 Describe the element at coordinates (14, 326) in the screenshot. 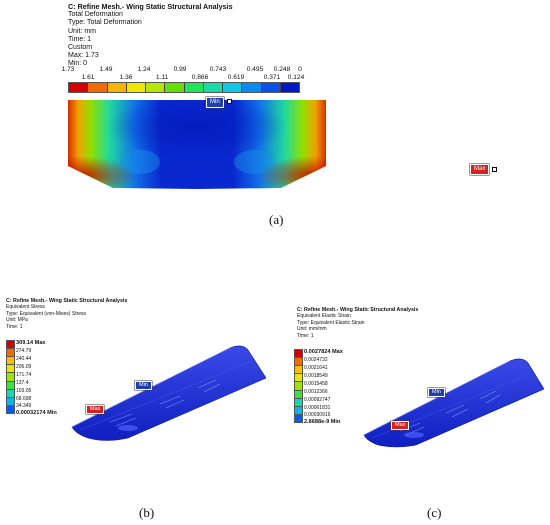

I see `panel-b-time: Time: 1` at that location.